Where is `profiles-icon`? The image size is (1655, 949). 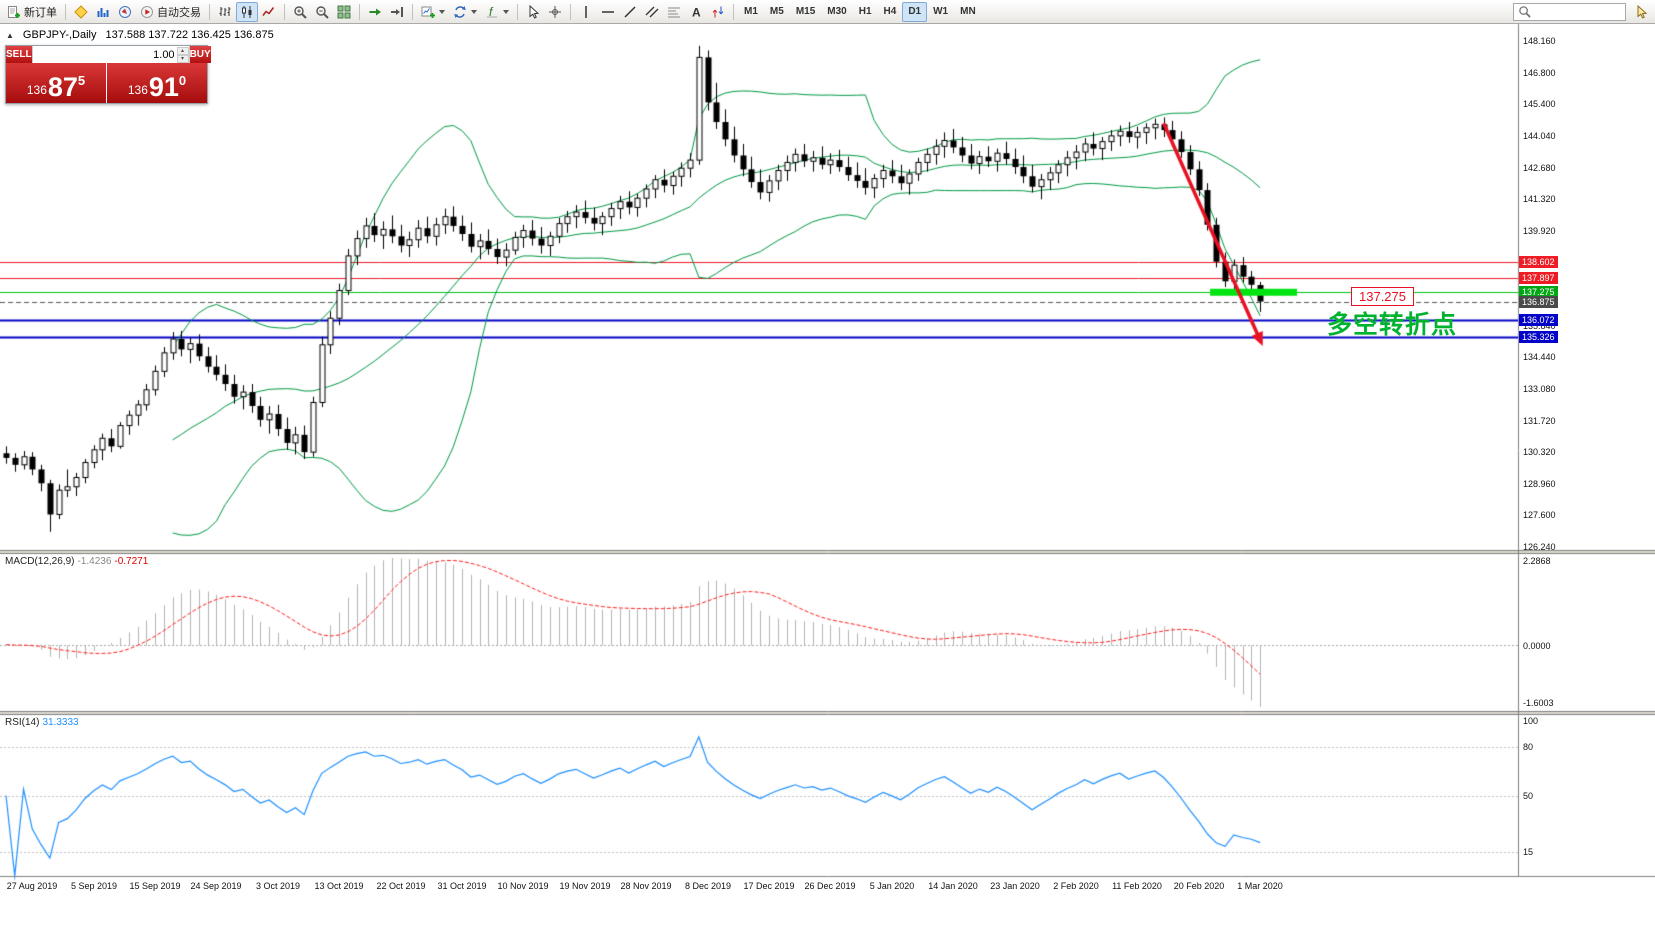 profiles-icon is located at coordinates (460, 12).